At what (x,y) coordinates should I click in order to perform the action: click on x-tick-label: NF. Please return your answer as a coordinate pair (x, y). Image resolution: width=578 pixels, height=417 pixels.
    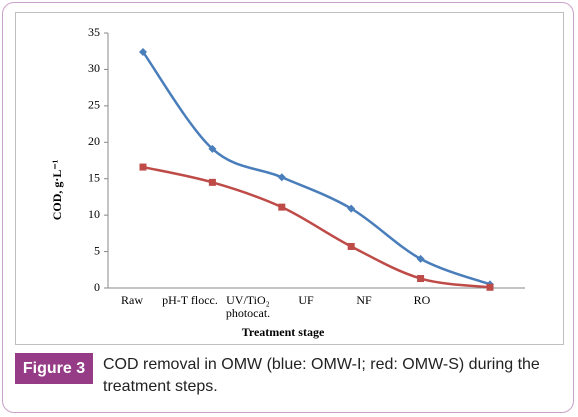
    Looking at the image, I should click on (364, 300).